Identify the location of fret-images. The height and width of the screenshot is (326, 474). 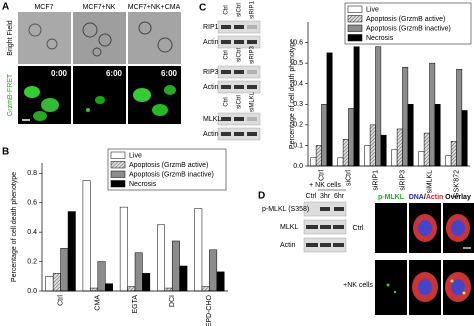
(99, 95).